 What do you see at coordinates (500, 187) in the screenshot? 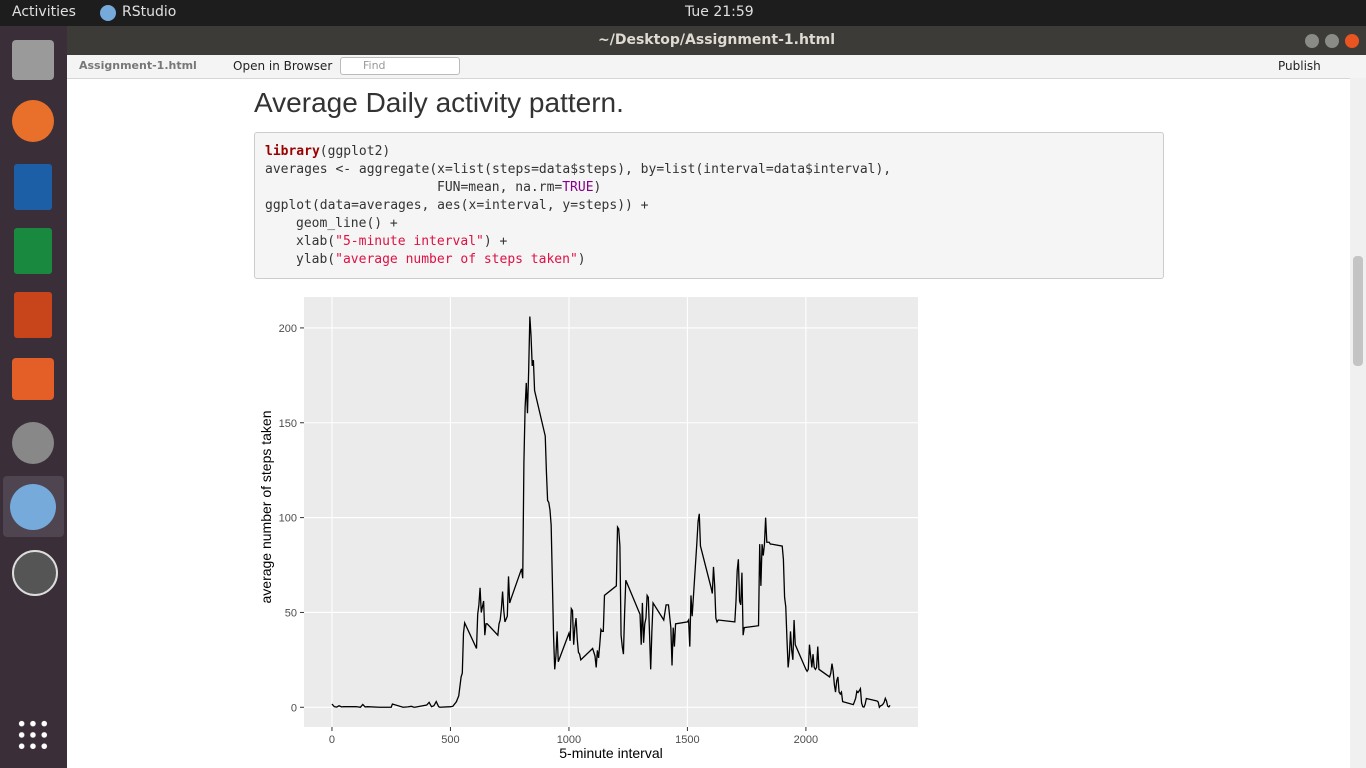
I see `code-token: FUN=mean, na.rm=` at bounding box center [500, 187].